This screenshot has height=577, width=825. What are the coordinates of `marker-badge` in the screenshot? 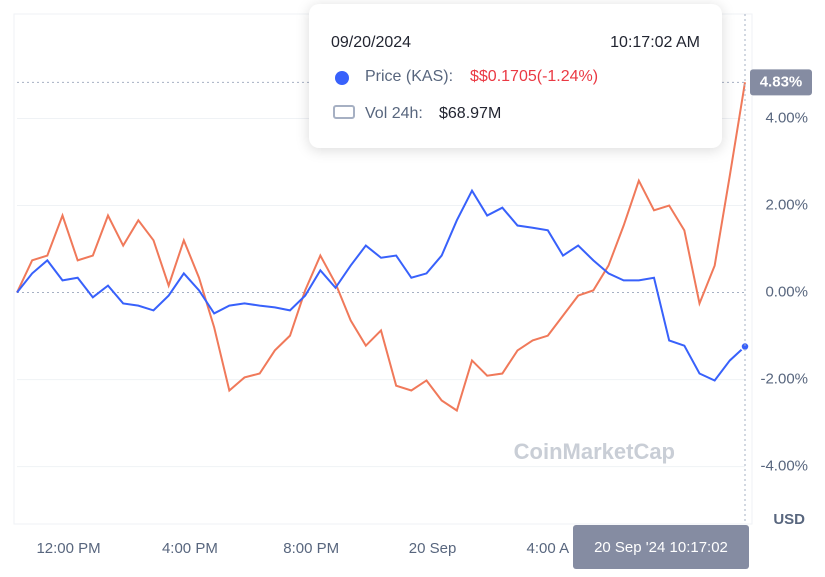 It's located at (781, 82).